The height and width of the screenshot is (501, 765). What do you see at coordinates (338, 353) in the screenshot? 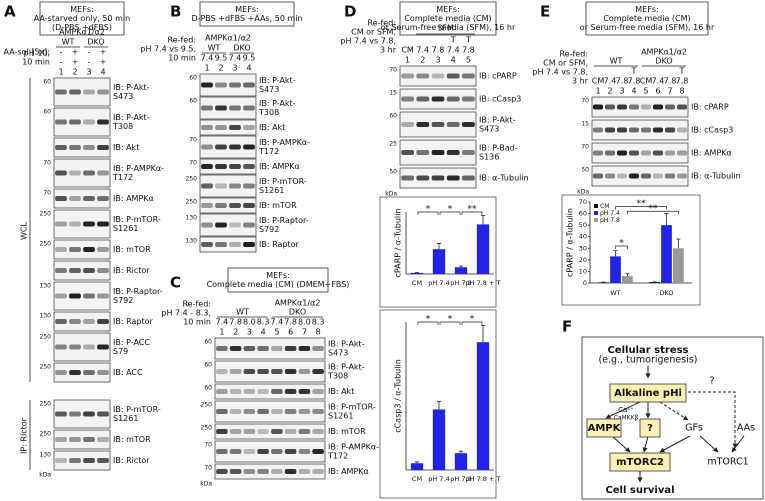
I see `blot-label: S473` at bounding box center [338, 353].